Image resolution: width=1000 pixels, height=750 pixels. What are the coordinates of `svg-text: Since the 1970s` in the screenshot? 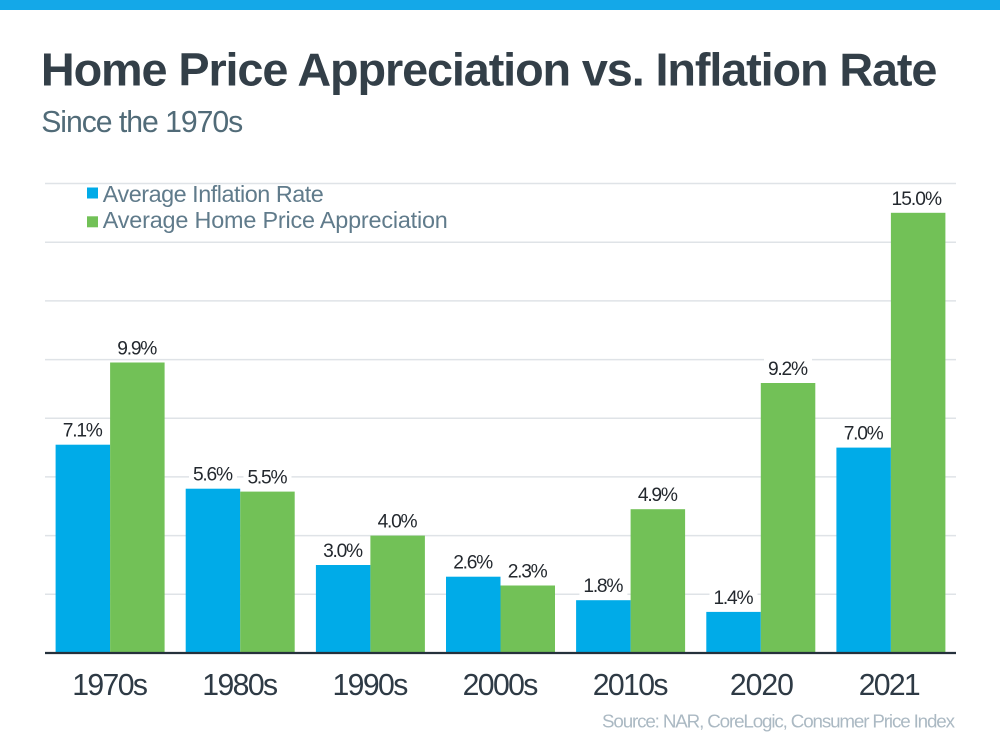 It's located at (142, 122).